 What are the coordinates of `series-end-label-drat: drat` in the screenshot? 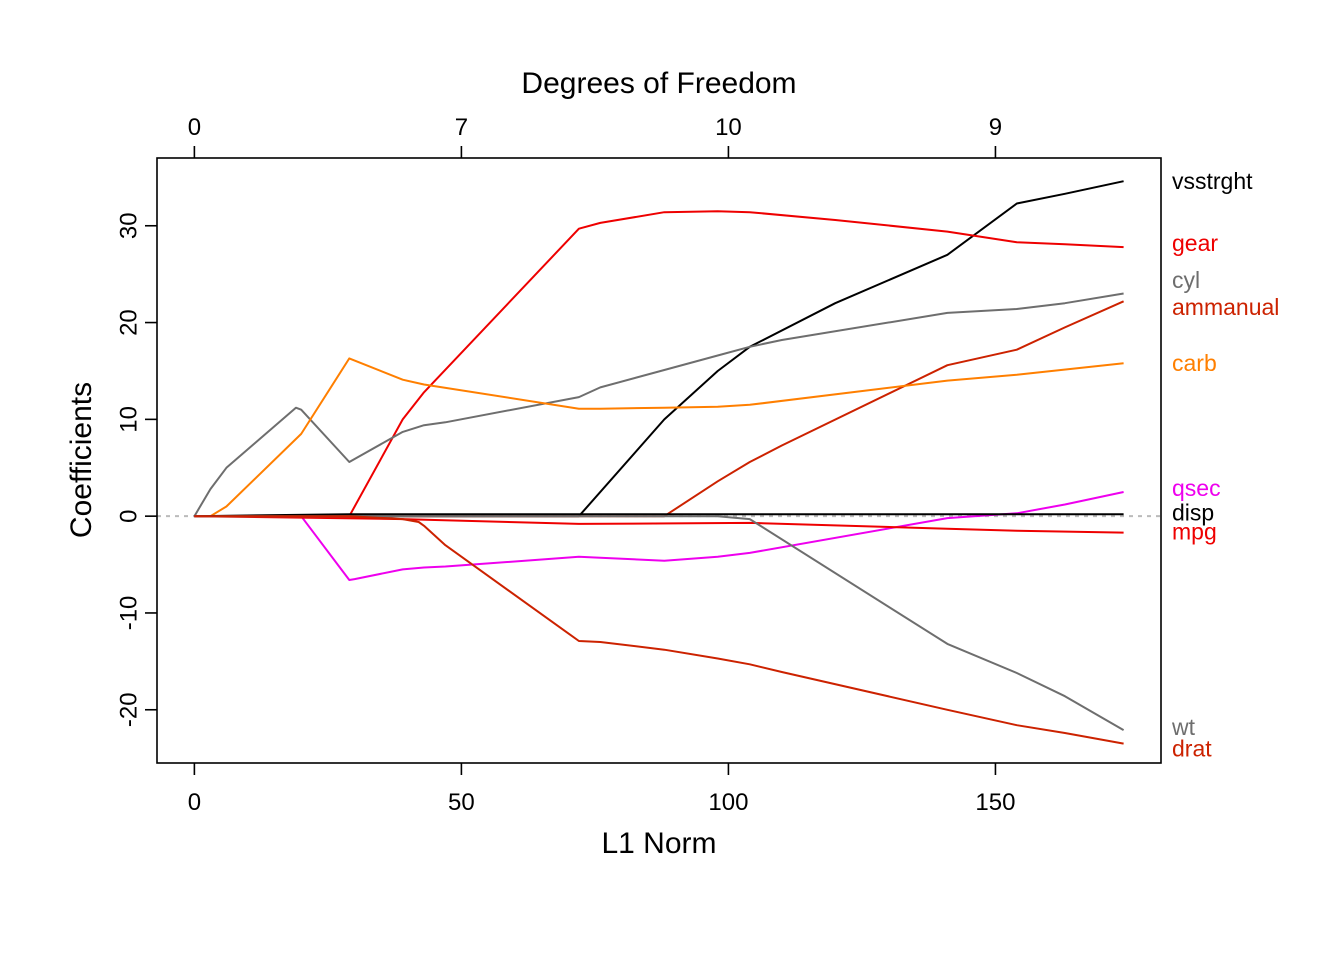 It's located at (1192, 748).